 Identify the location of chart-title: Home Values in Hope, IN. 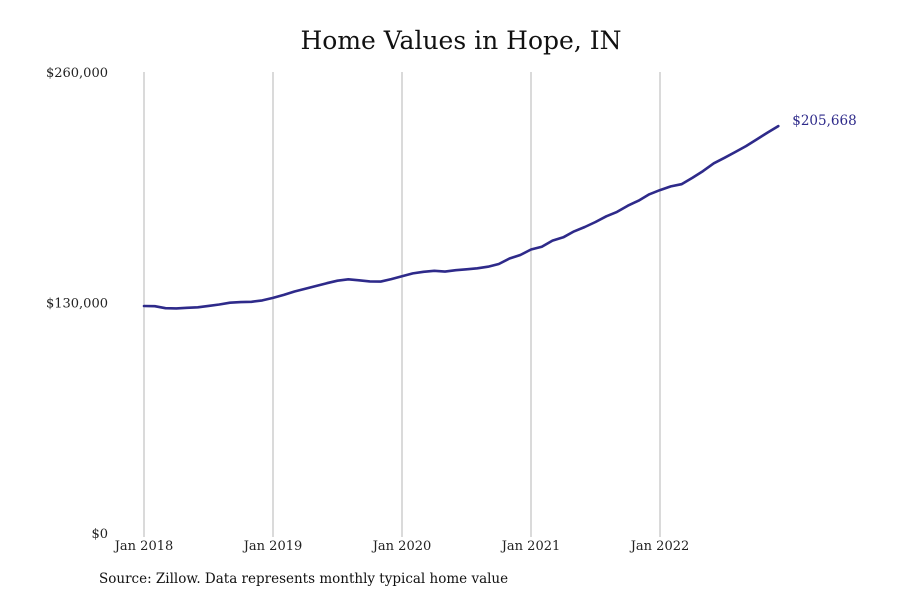
(461, 40).